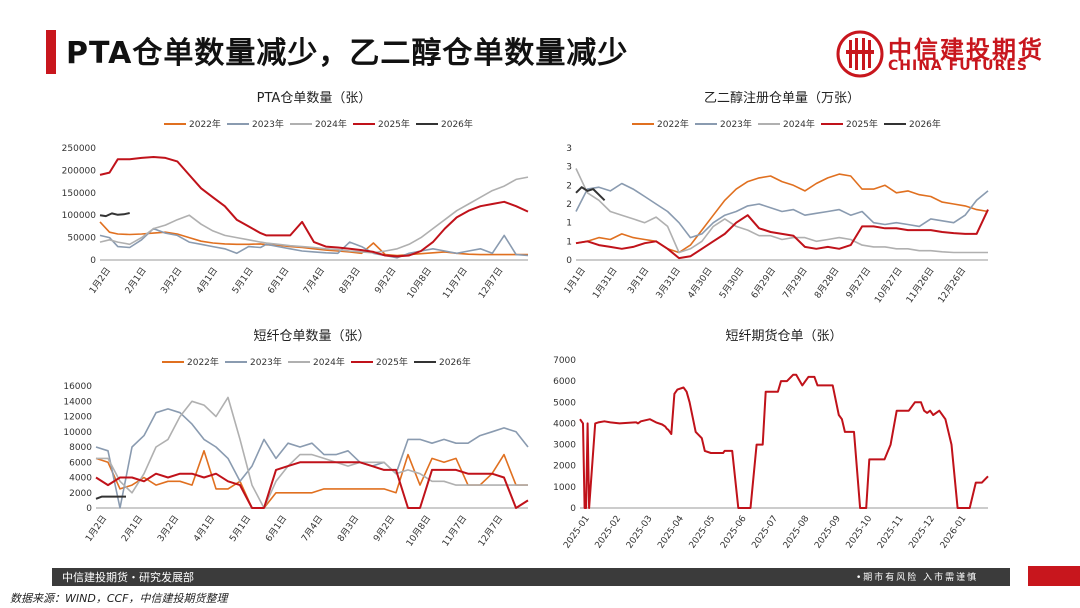 The height and width of the screenshot is (608, 1080). I want to click on x-tick-label: 2025-12, so click(922, 532).